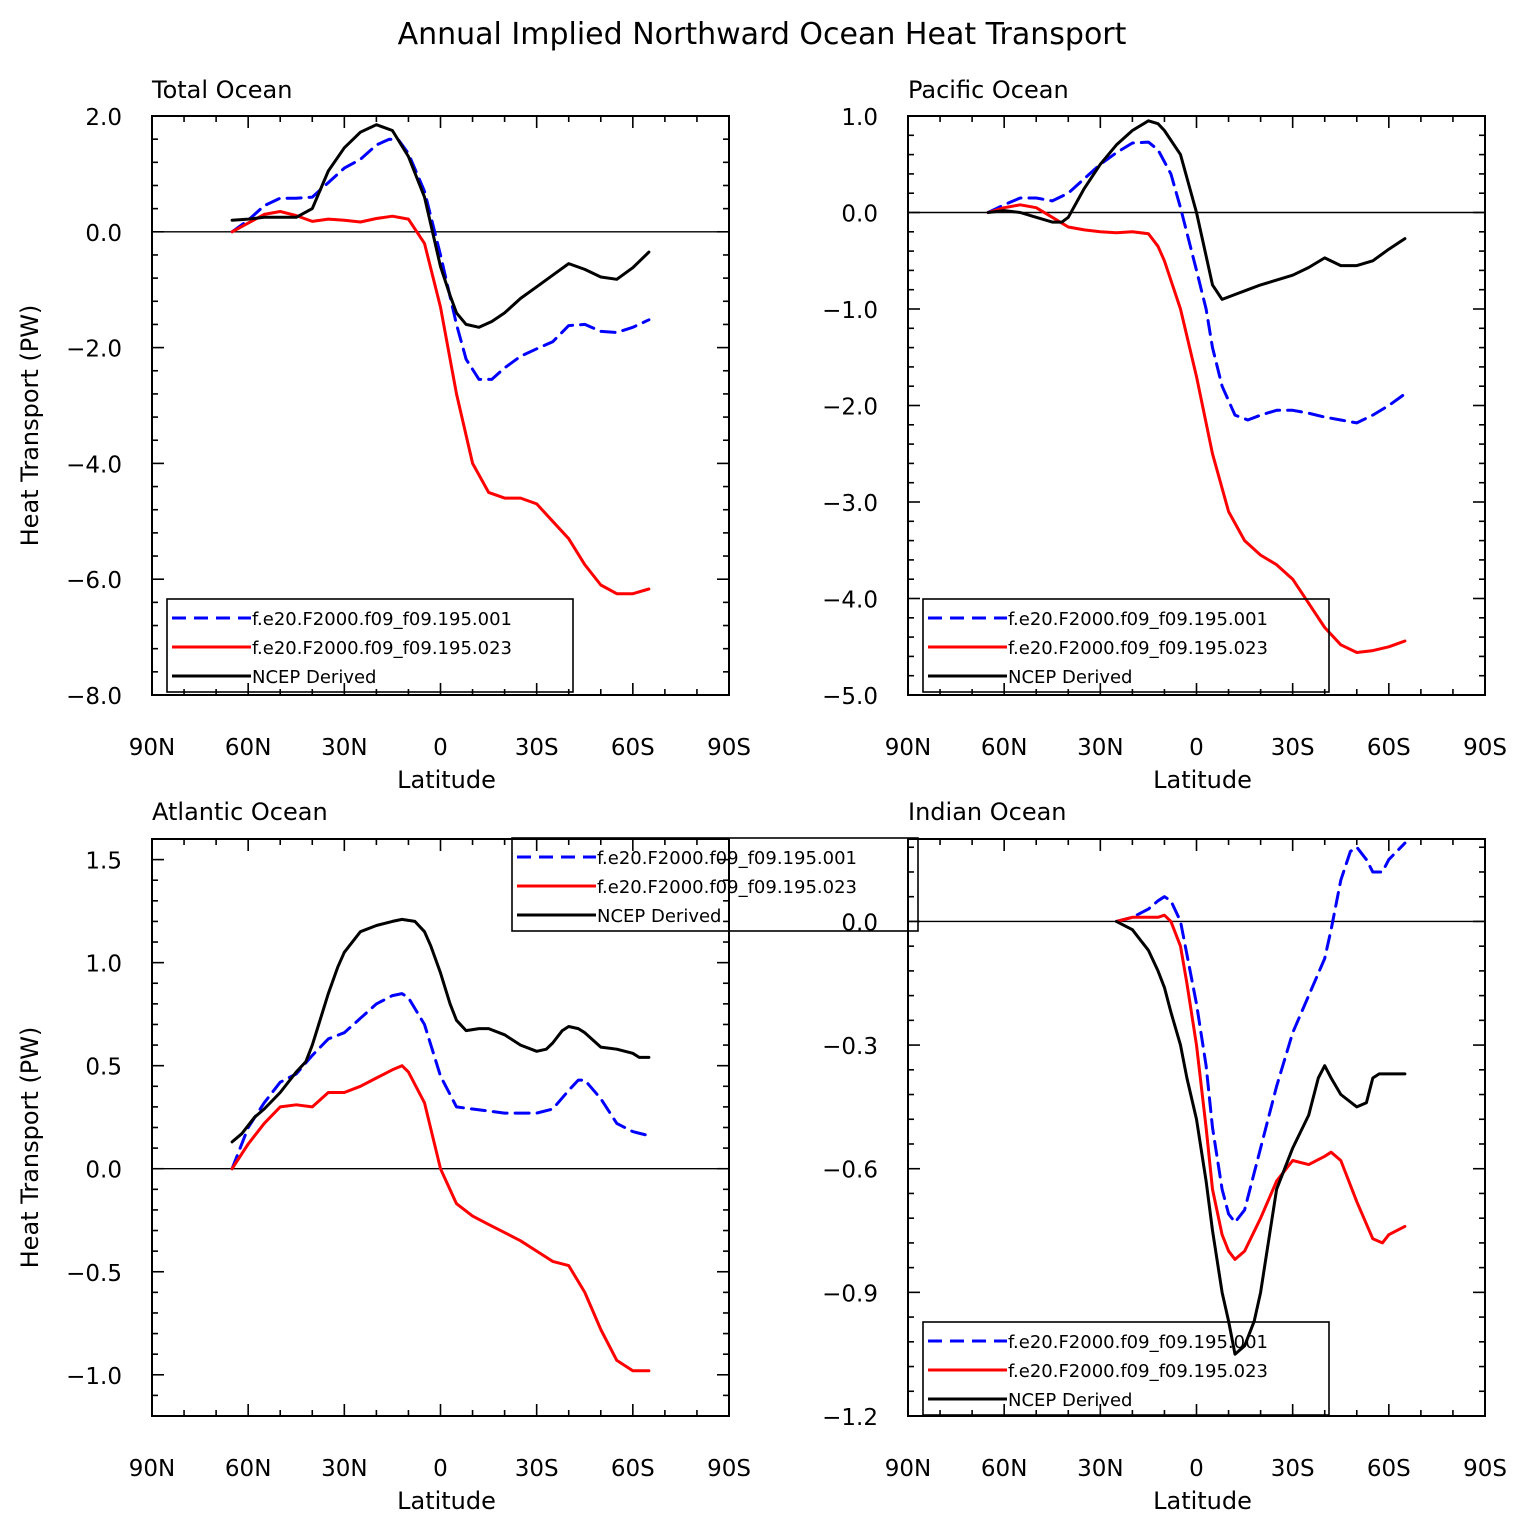 The width and height of the screenshot is (1524, 1527). I want to click on panel-title: Total Ocean, so click(221, 90).